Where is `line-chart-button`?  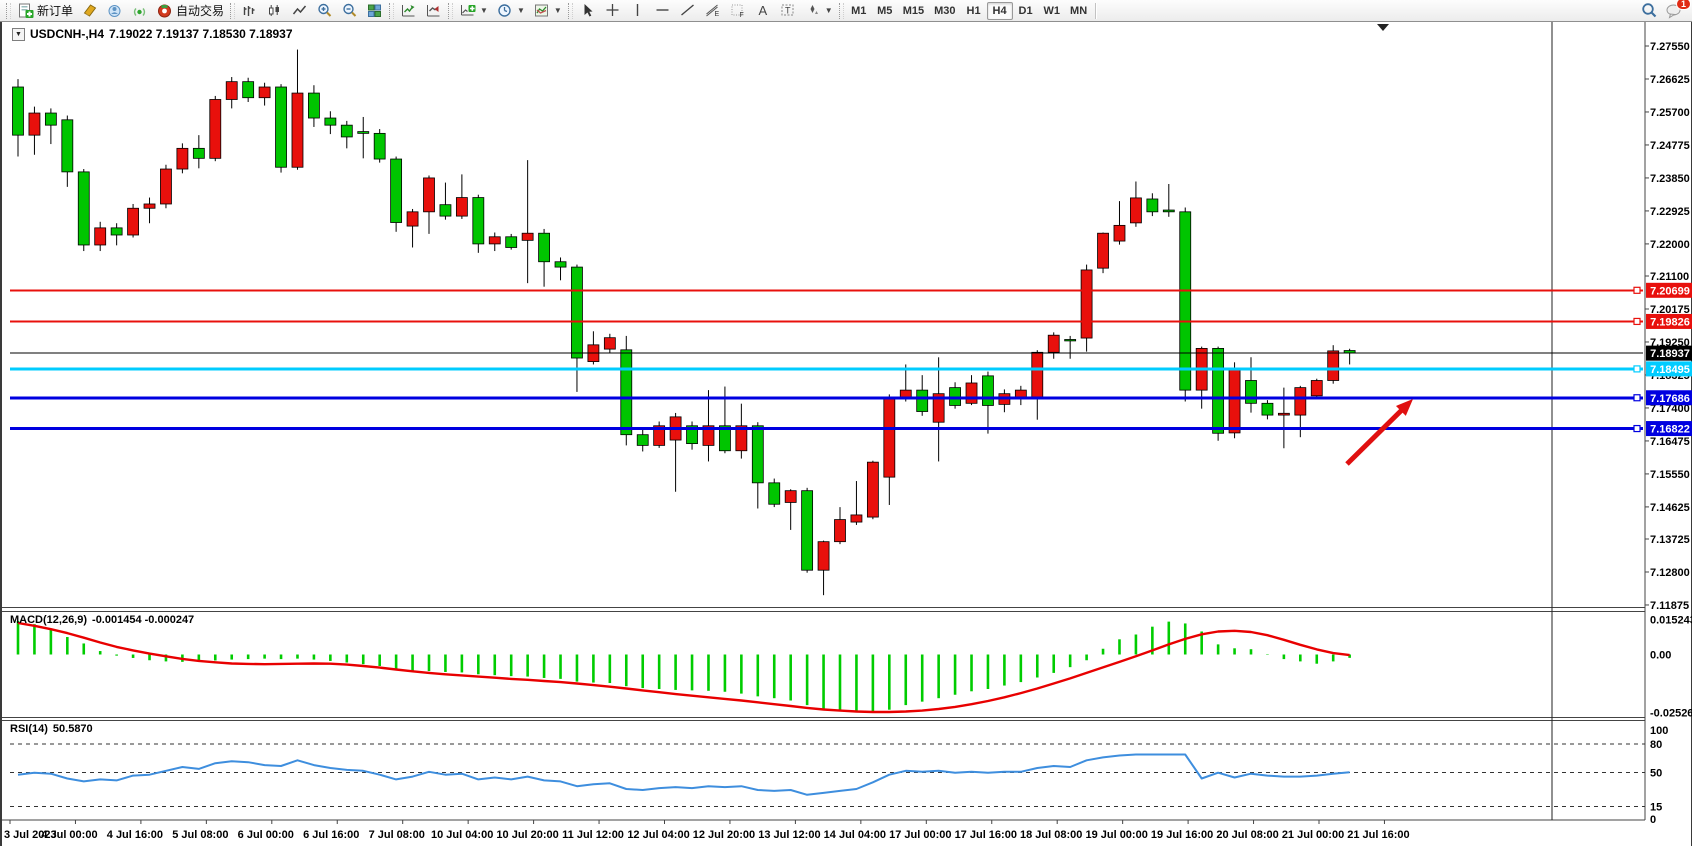
line-chart-button is located at coordinates (299, 11).